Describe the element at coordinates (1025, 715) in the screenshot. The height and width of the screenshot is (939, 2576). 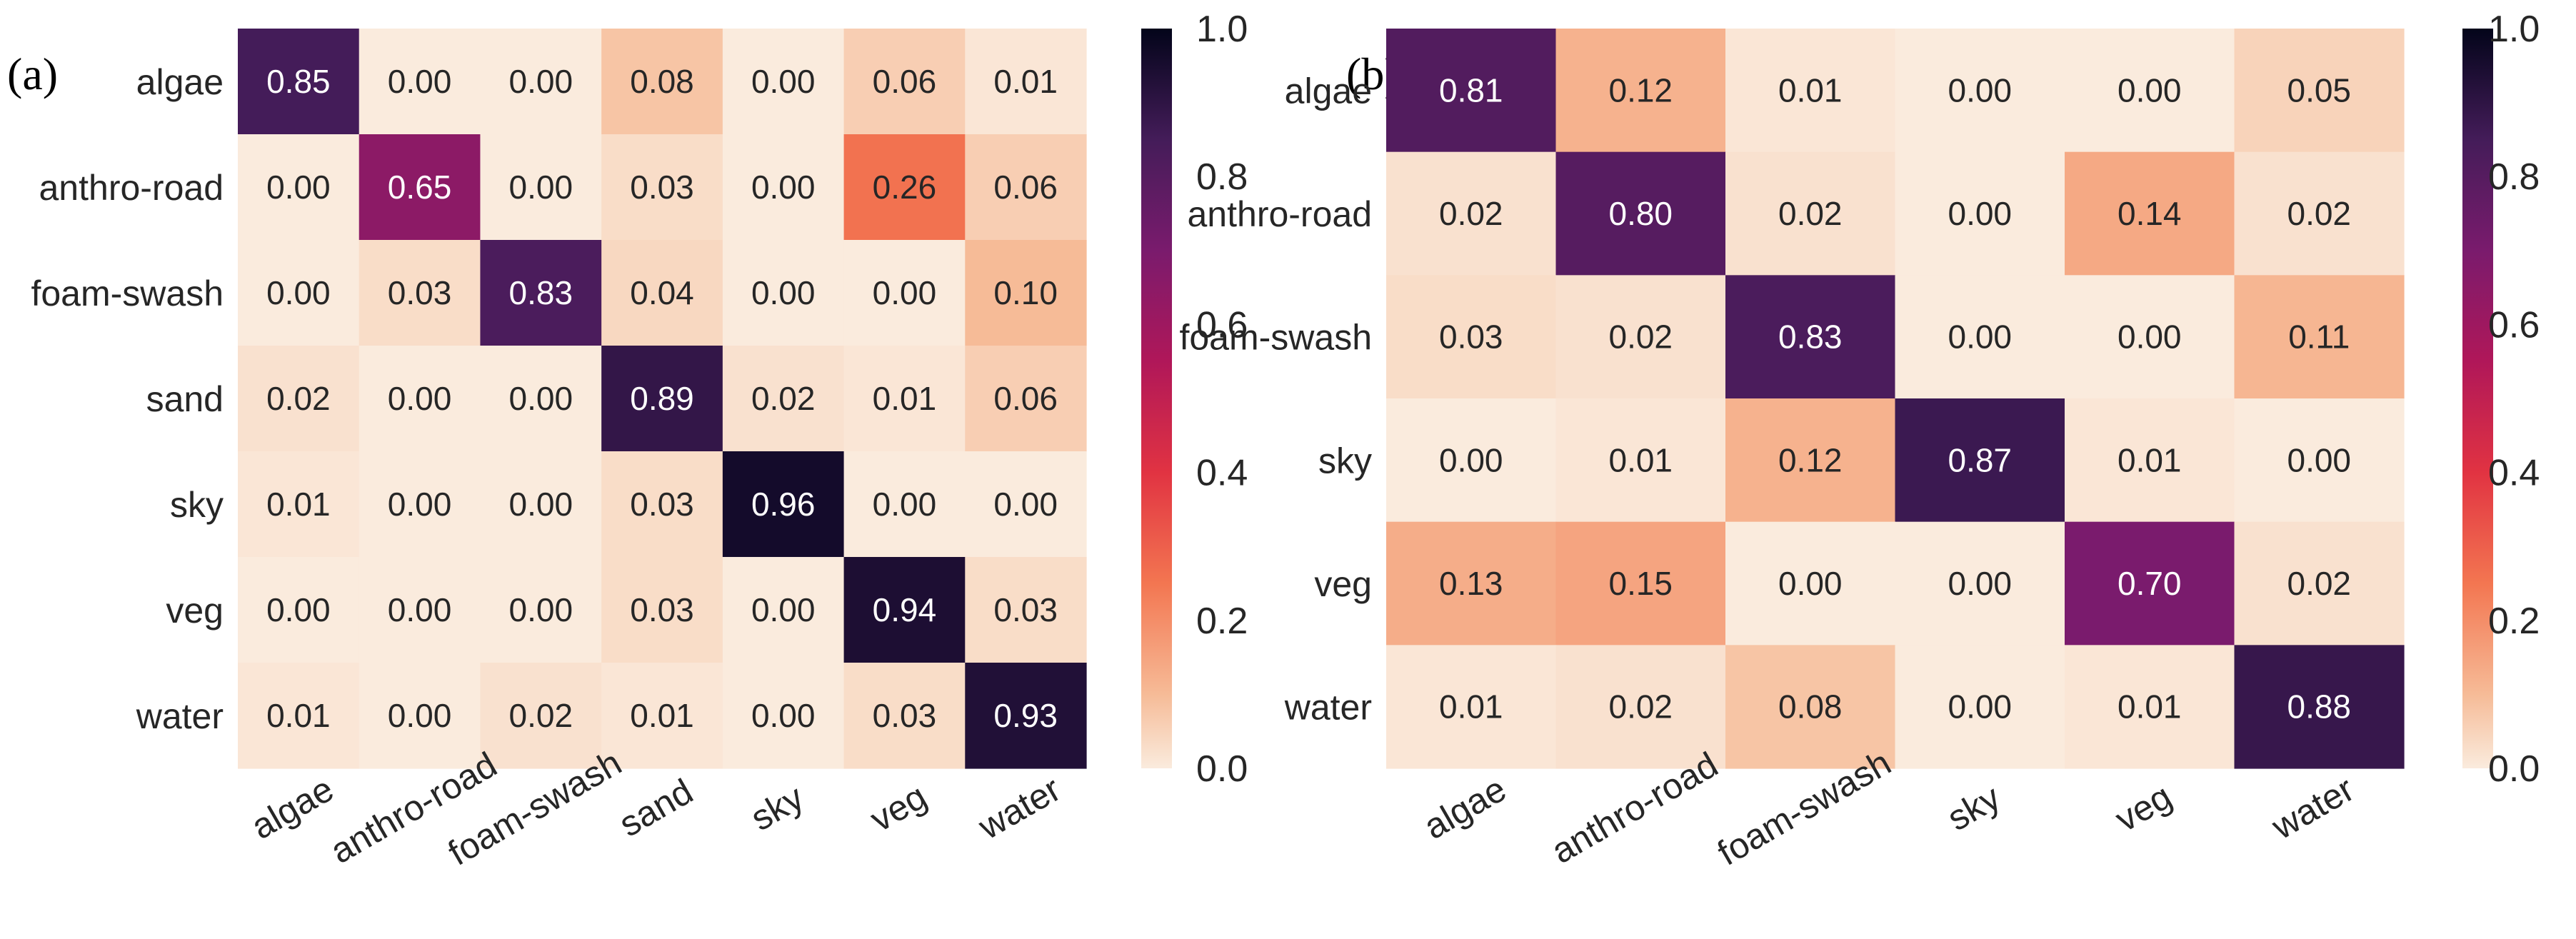
I see `cell-value-label: 0.93` at that location.